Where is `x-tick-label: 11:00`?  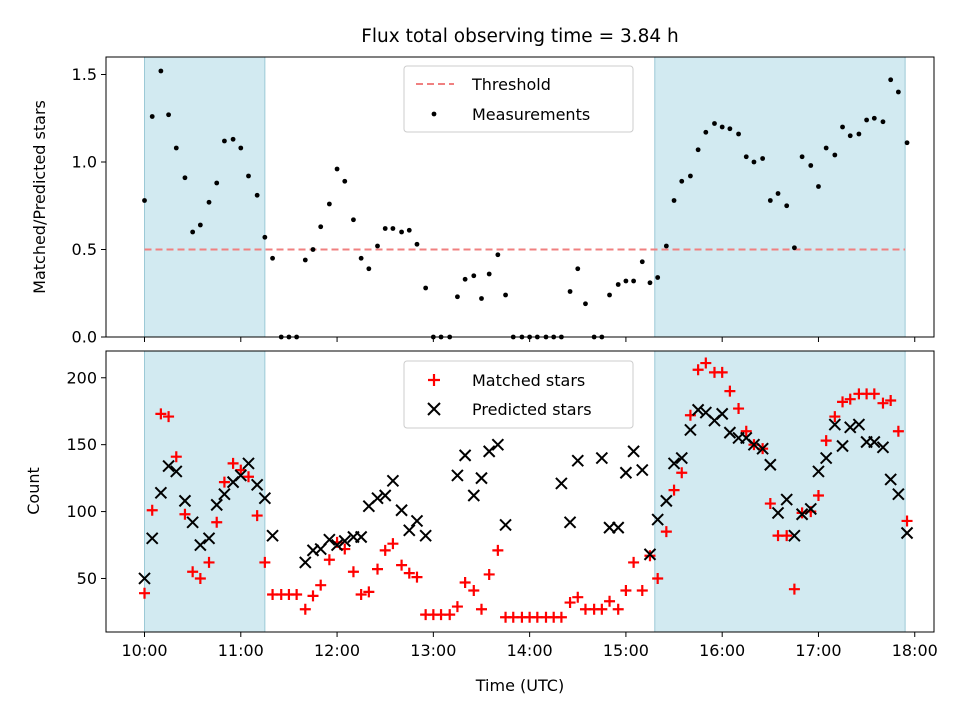 x-tick-label: 11:00 is located at coordinates (241, 650).